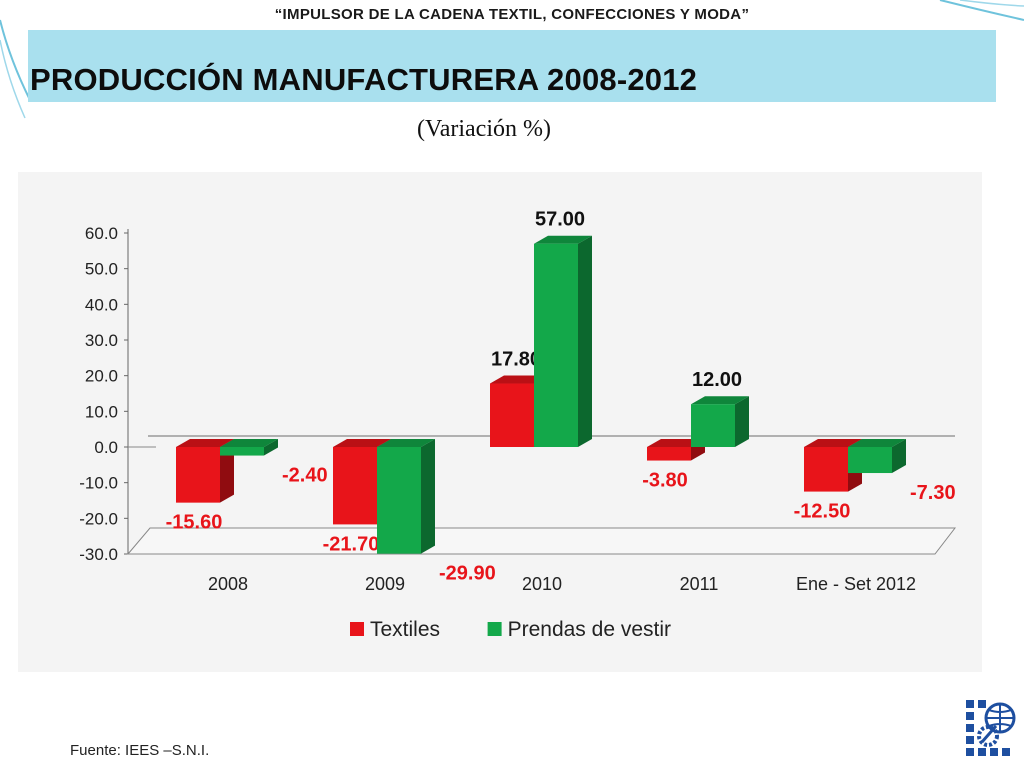 The image size is (1024, 768). What do you see at coordinates (405, 629) in the screenshot?
I see `legend-label: Textiles` at bounding box center [405, 629].